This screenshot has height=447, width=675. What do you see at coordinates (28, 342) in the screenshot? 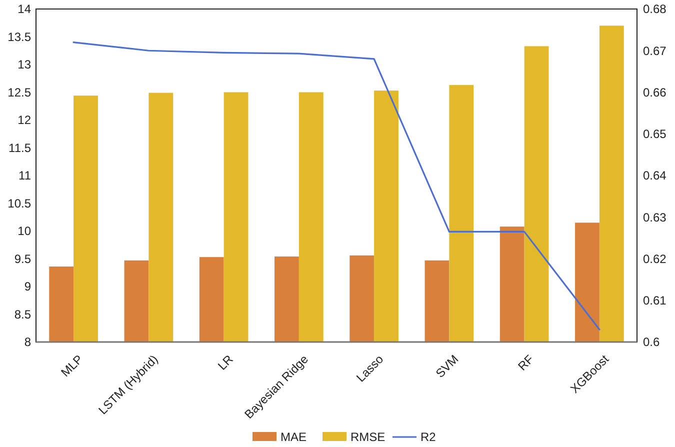
I see `y-tick-label: 8` at bounding box center [28, 342].